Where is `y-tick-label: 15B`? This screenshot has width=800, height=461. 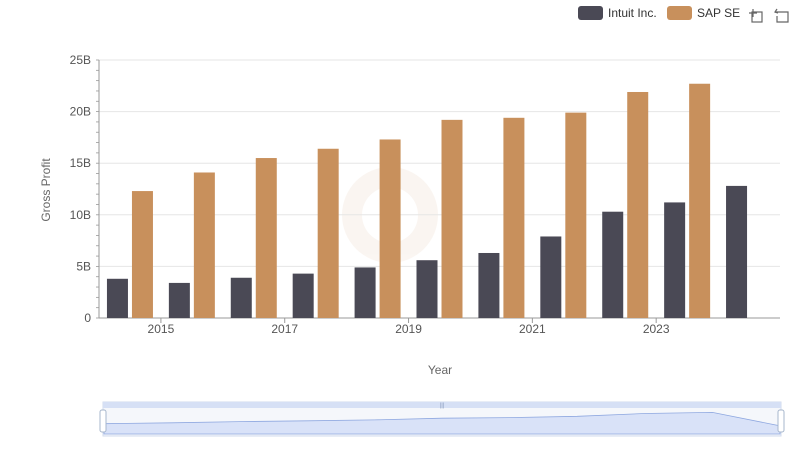 y-tick-label: 15B is located at coordinates (80, 163).